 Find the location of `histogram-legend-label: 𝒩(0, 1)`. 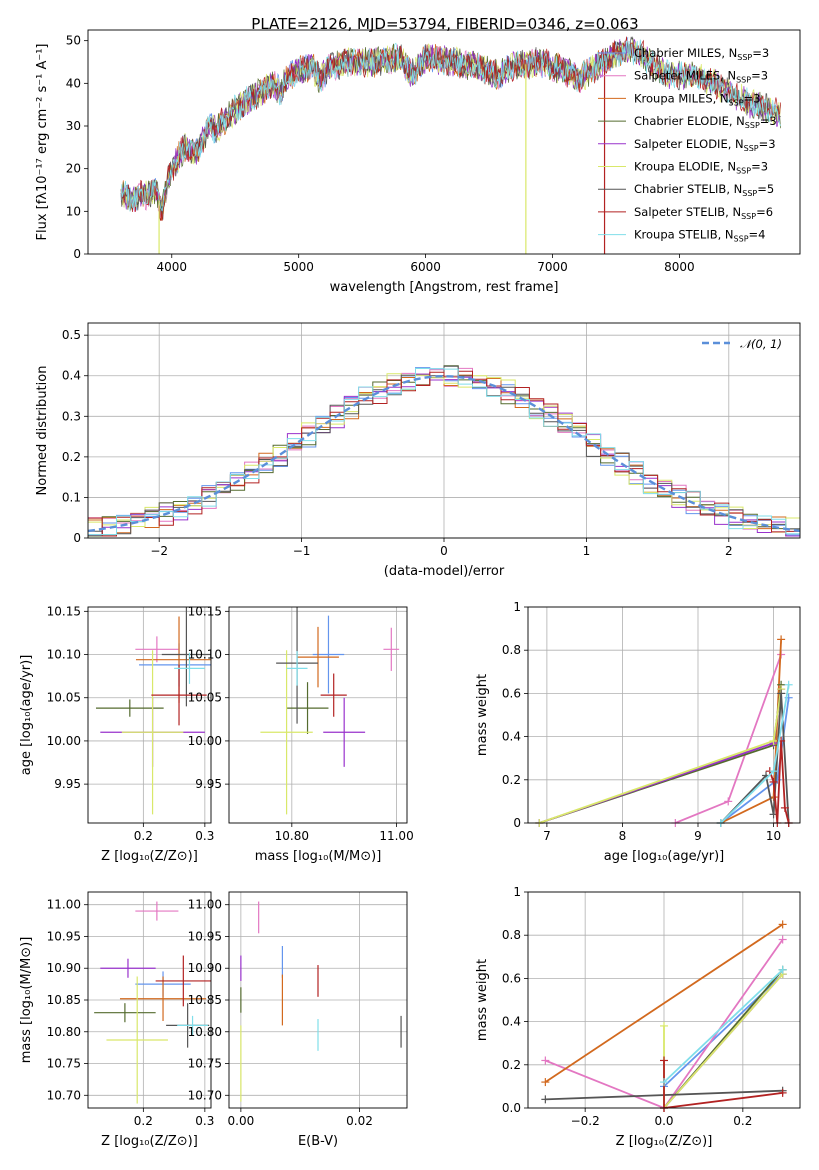

histogram-legend-label: 𝒩(0, 1) is located at coordinates (761, 344).